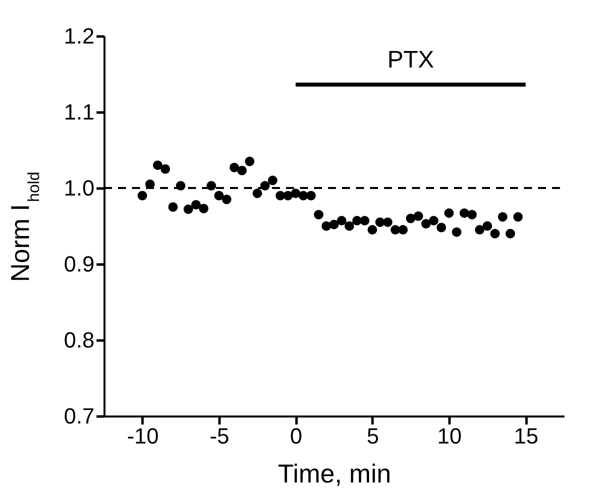  I want to click on x-axis-title: Time, min, so click(335, 473).